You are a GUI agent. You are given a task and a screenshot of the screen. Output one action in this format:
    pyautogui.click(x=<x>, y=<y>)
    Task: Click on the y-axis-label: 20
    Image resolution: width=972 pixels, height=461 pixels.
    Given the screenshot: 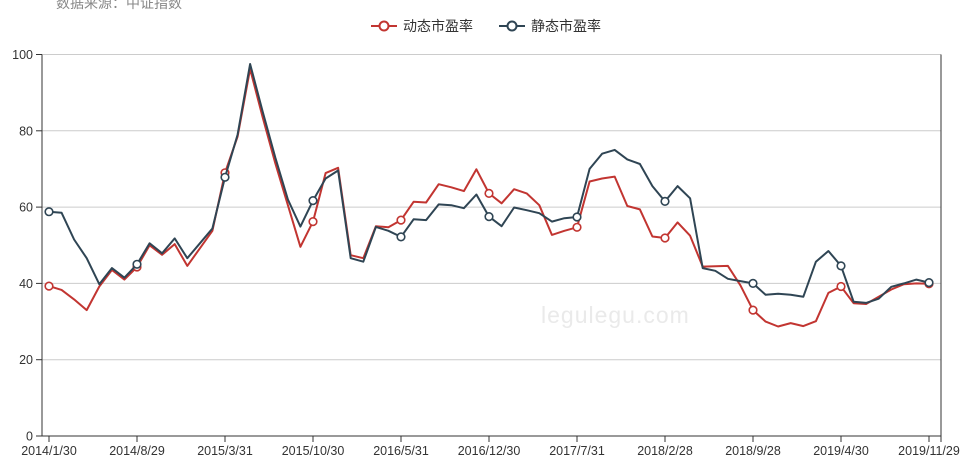 What is the action you would take?
    pyautogui.click(x=26, y=360)
    